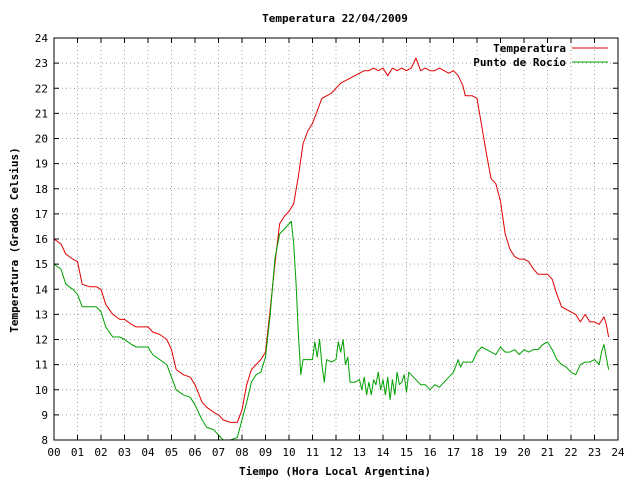 The image size is (640, 480). Describe the element at coordinates (594, 452) in the screenshot. I see `x-tick-label: 23` at that location.